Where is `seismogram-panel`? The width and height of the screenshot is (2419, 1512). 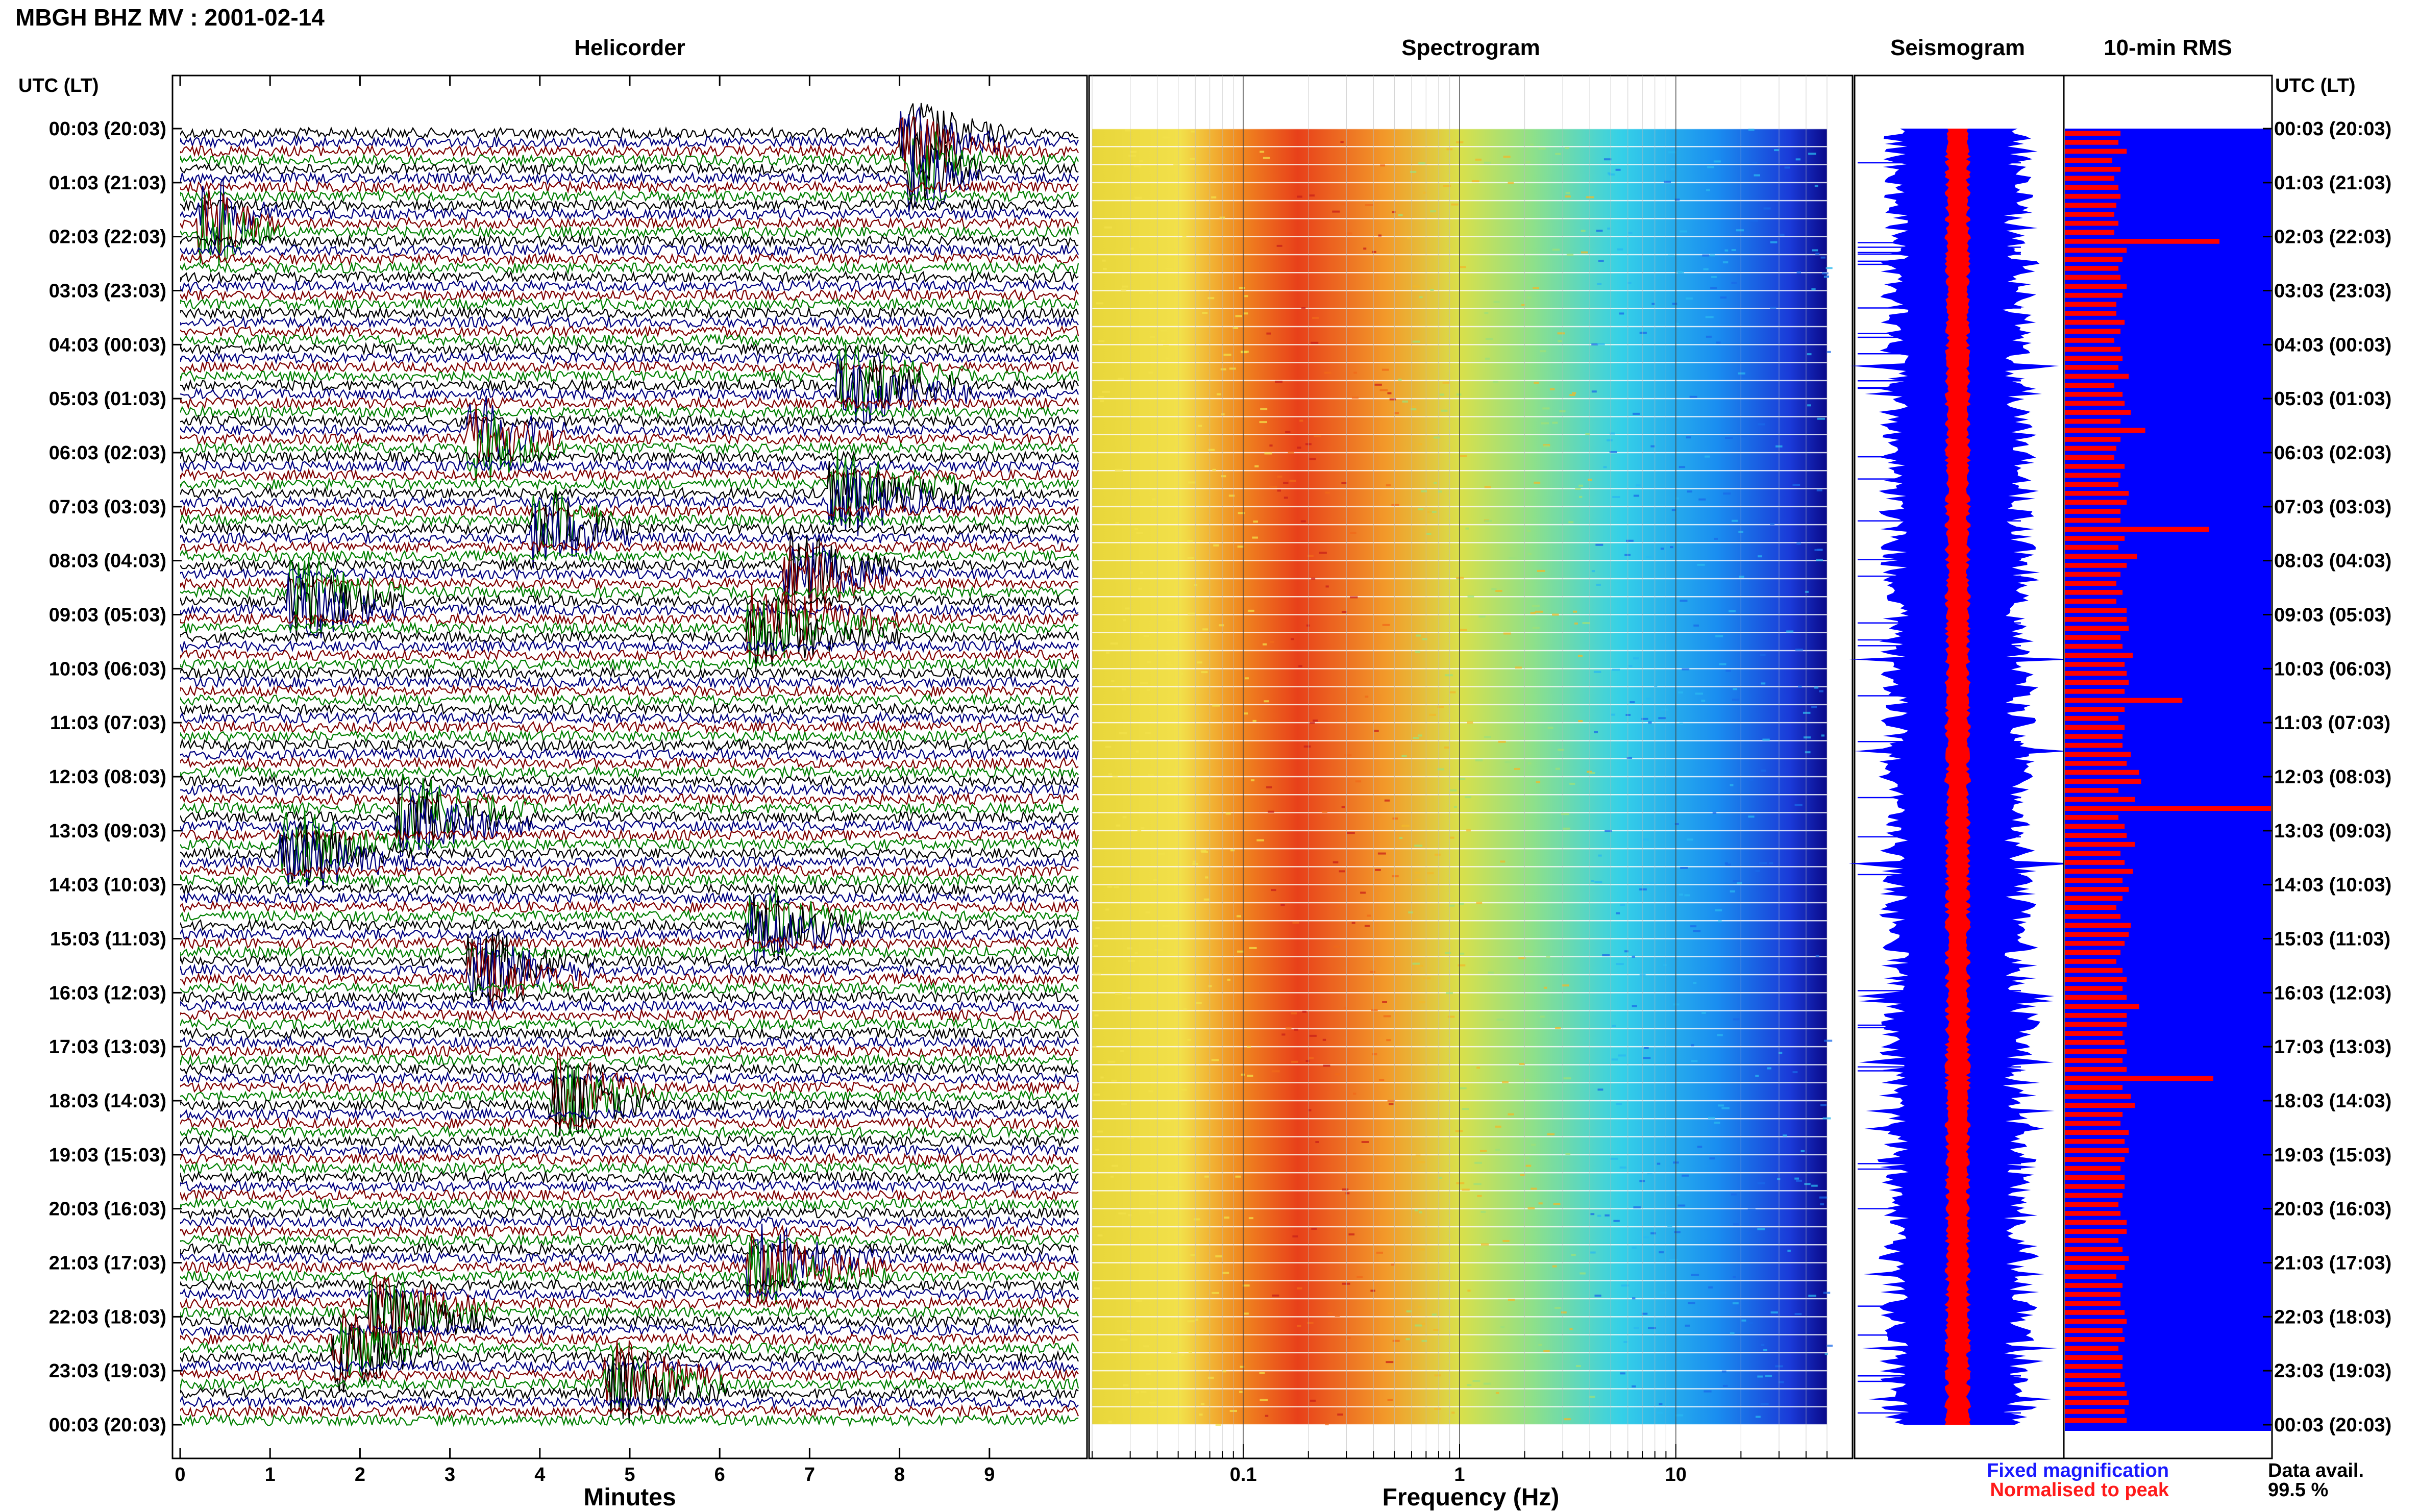
seismogram-panel is located at coordinates (1962, 767).